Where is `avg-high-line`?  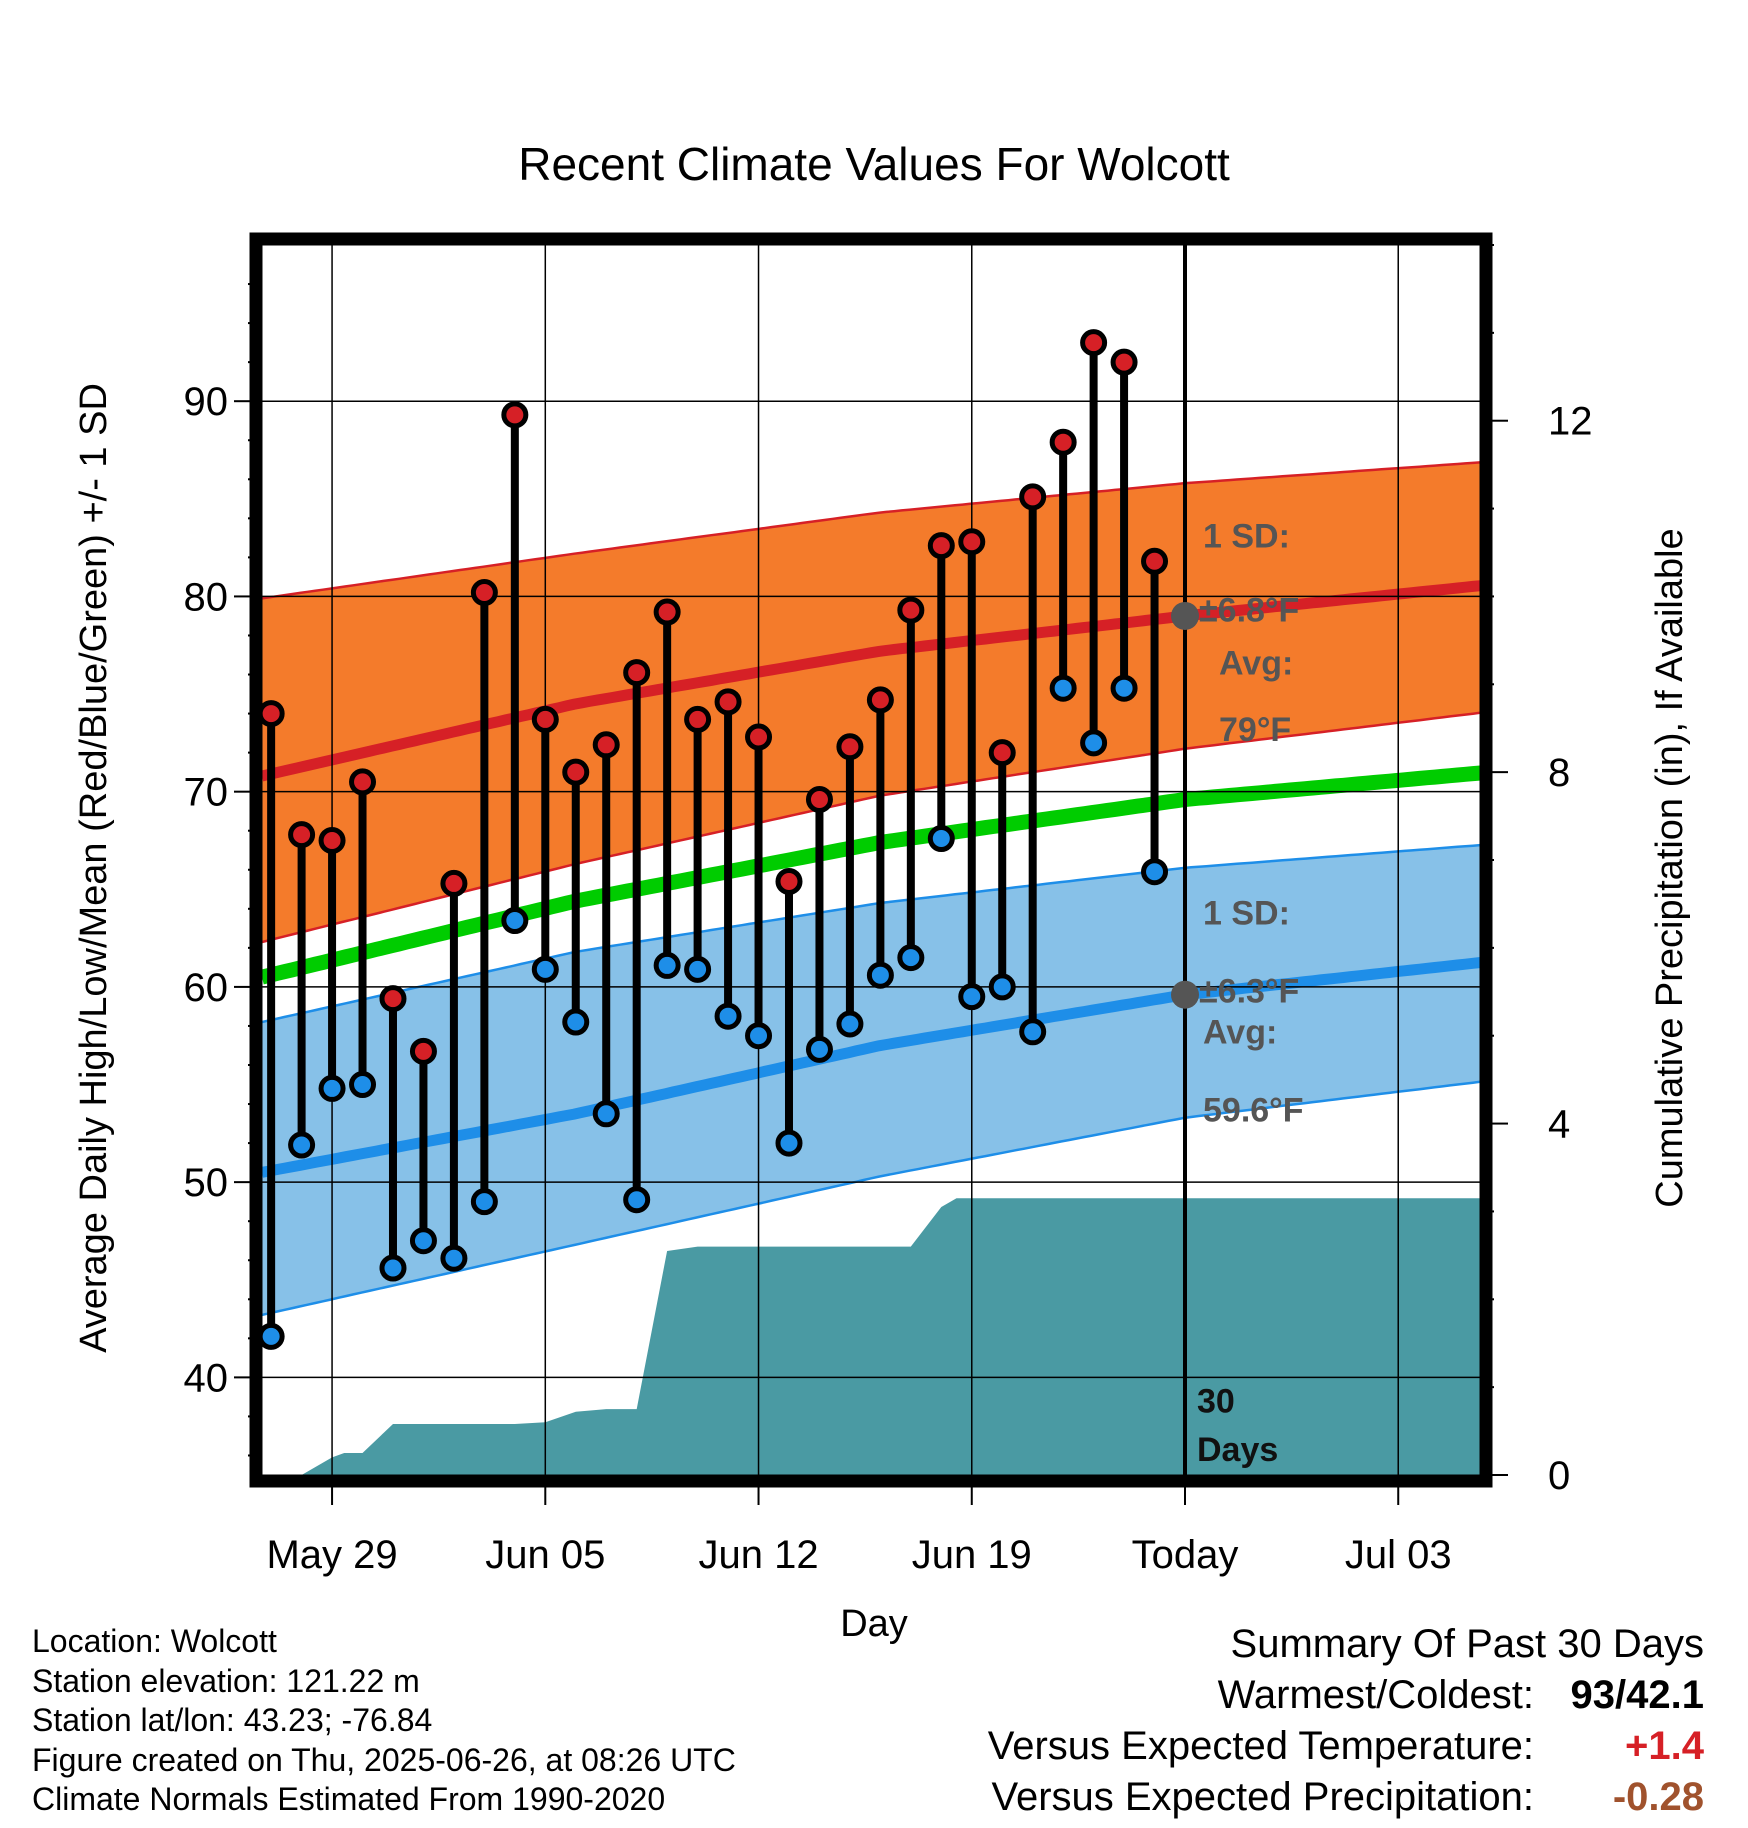 avg-high-line is located at coordinates (871, 681).